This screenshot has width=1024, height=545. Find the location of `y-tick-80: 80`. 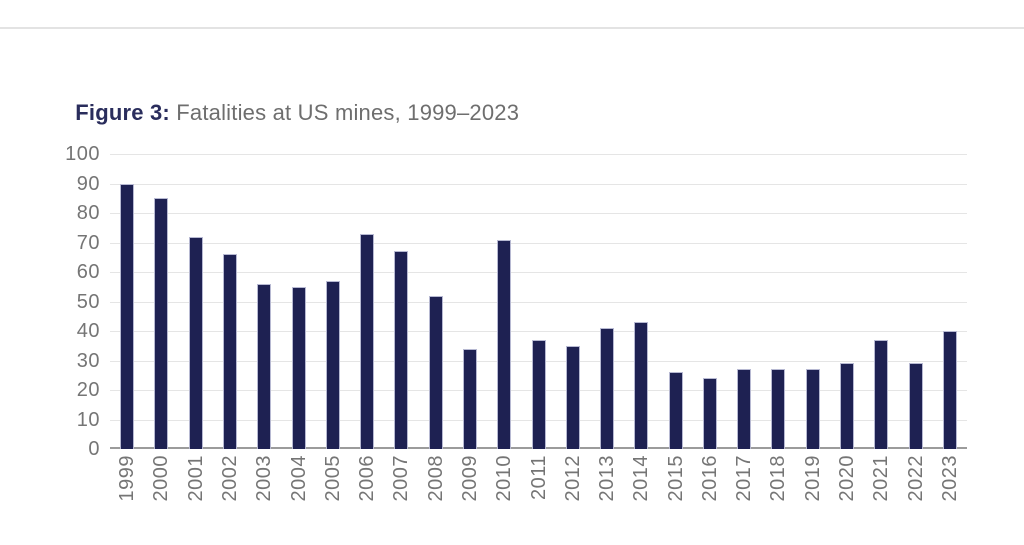

y-tick-80: 80 is located at coordinates (88, 213).